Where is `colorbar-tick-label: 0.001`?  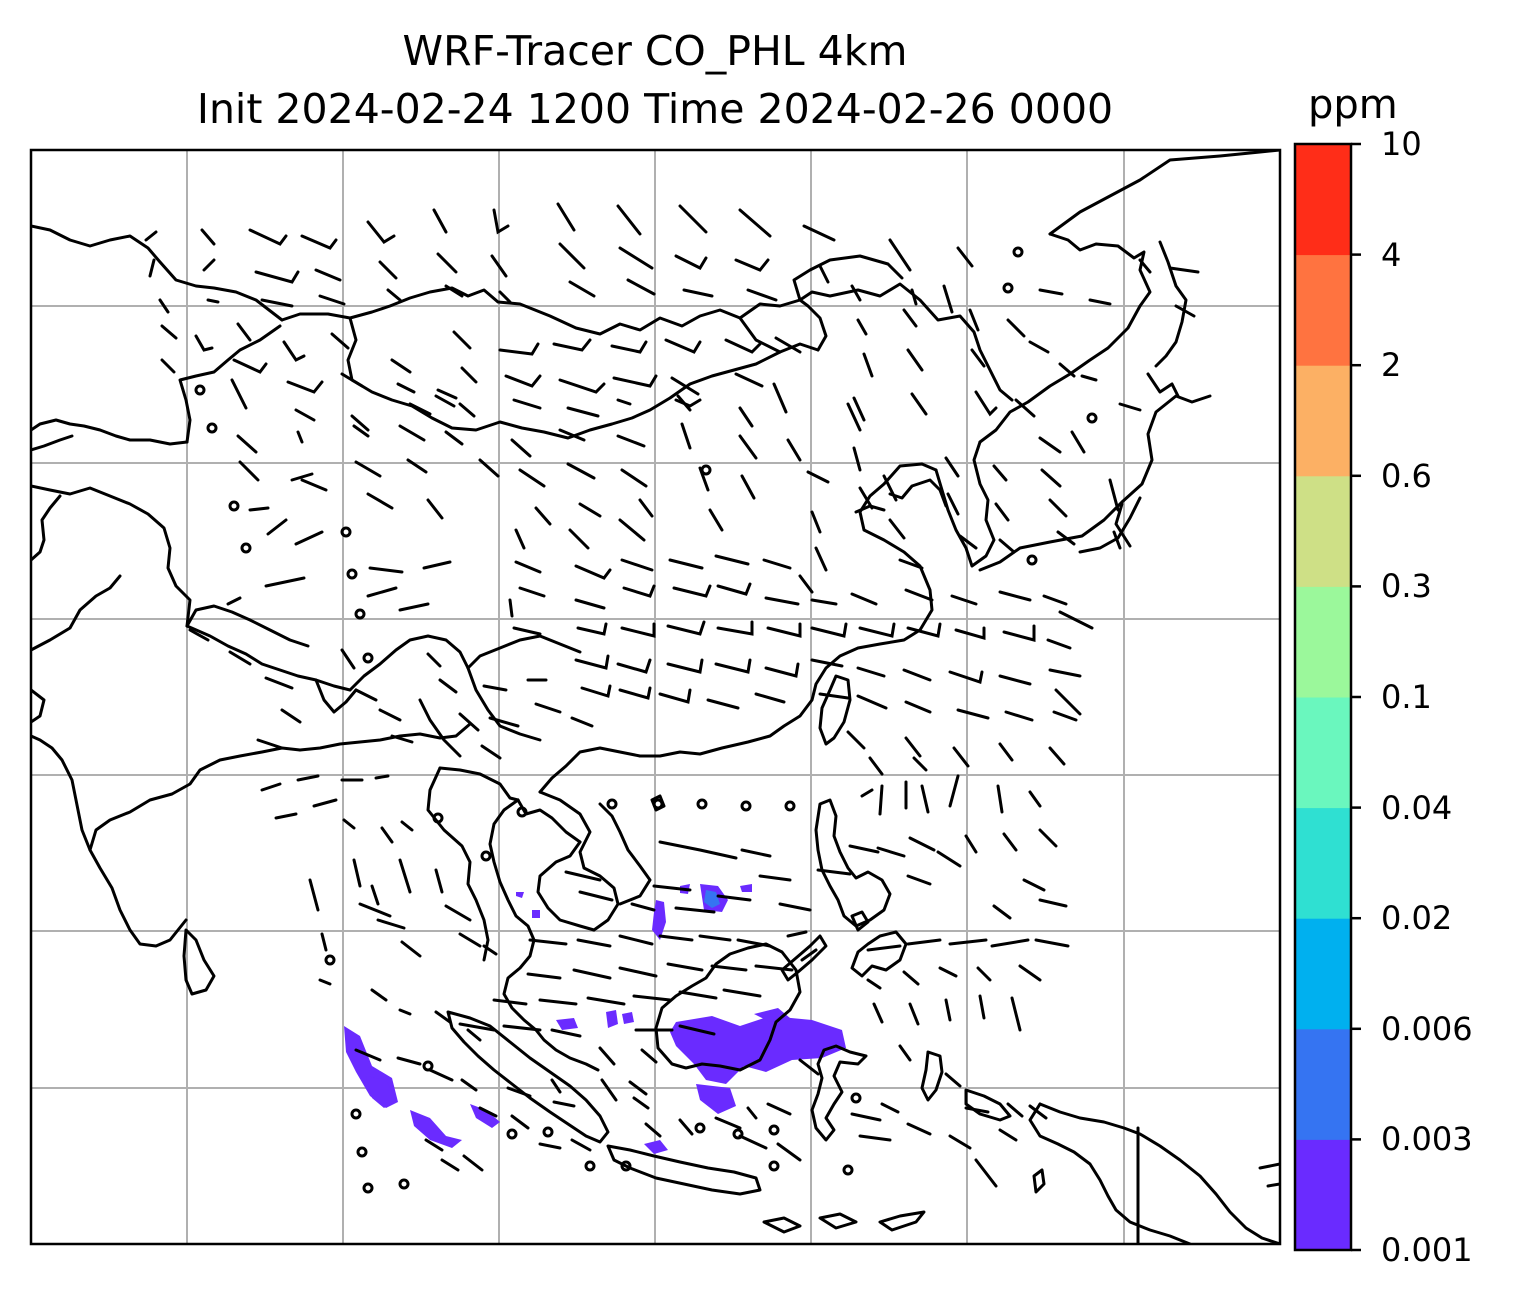 colorbar-tick-label: 0.001 is located at coordinates (1427, 1250).